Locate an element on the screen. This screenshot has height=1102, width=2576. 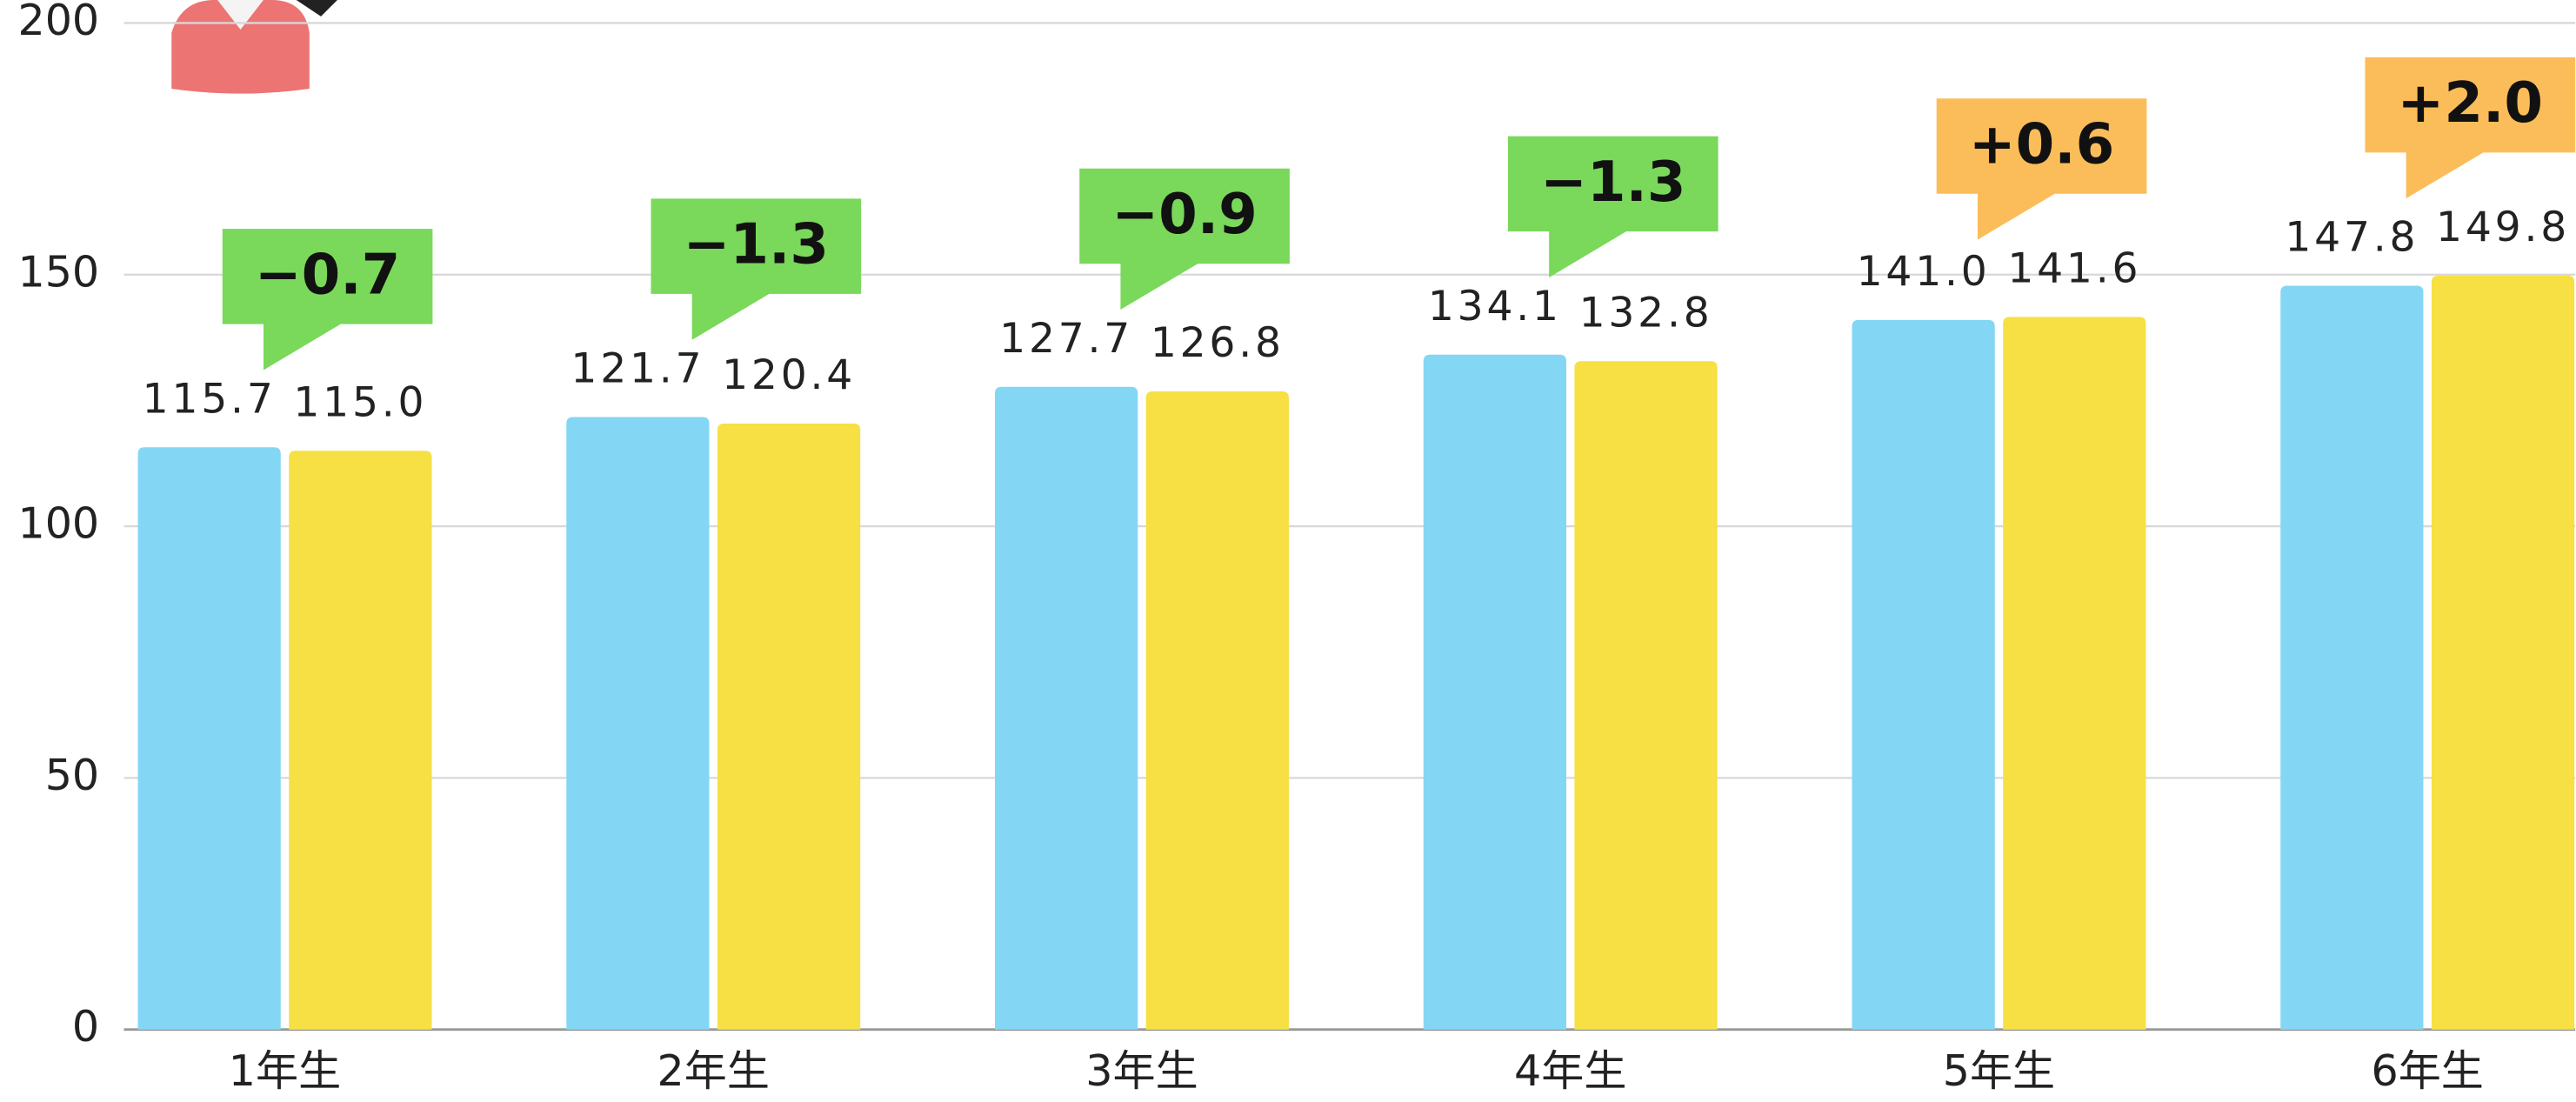
value-label: 121.7 is located at coordinates (637, 369).